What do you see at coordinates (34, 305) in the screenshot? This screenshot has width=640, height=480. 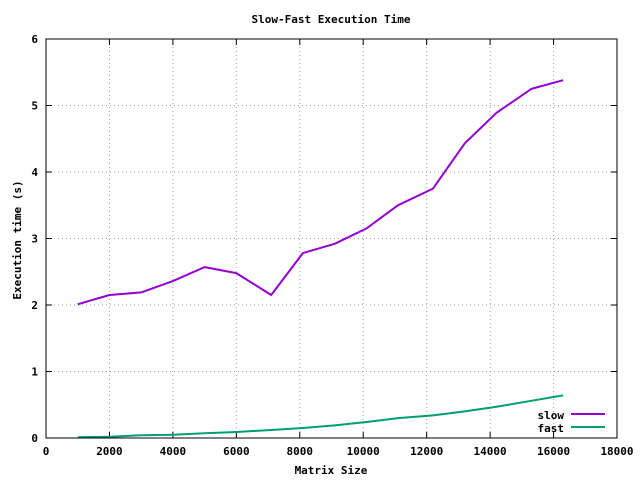 I see `y-tick-label: 2` at bounding box center [34, 305].